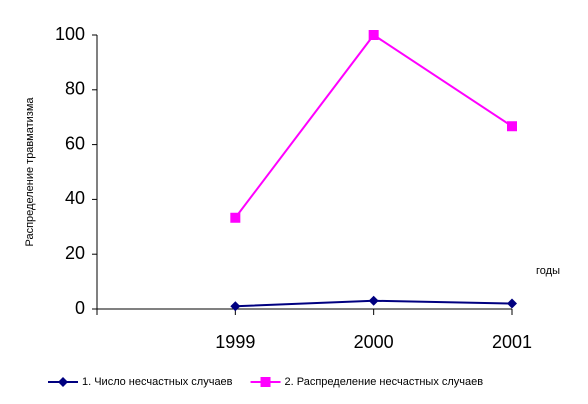 The width and height of the screenshot is (588, 404). Describe the element at coordinates (384, 382) in the screenshot. I see `legend-label: 2. Распределение несчастных случаев` at that location.